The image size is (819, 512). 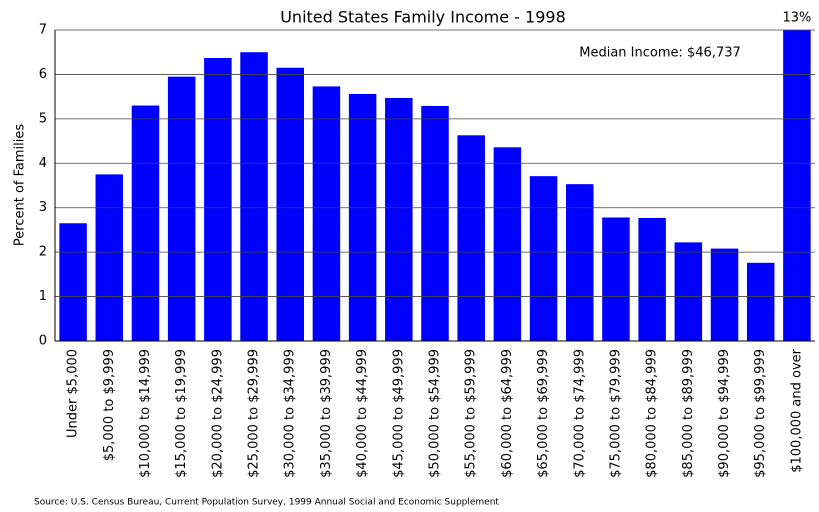 What do you see at coordinates (217, 413) in the screenshot?
I see `x-tick-label: $20,000 to $24,999` at bounding box center [217, 413].